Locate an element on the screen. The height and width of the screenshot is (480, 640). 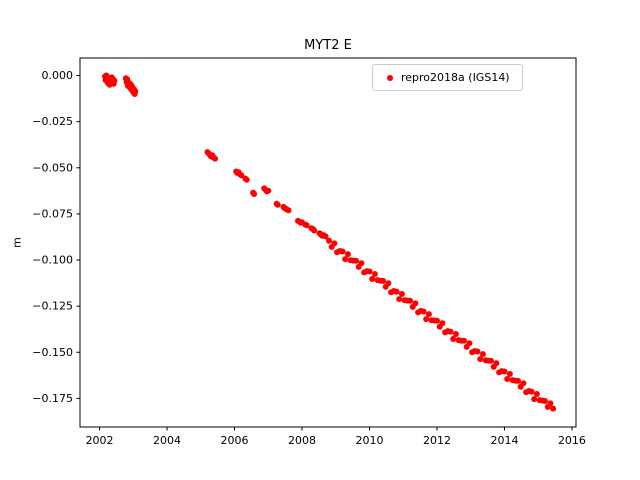
y-tick-label: −0.125 is located at coordinates (52, 306).